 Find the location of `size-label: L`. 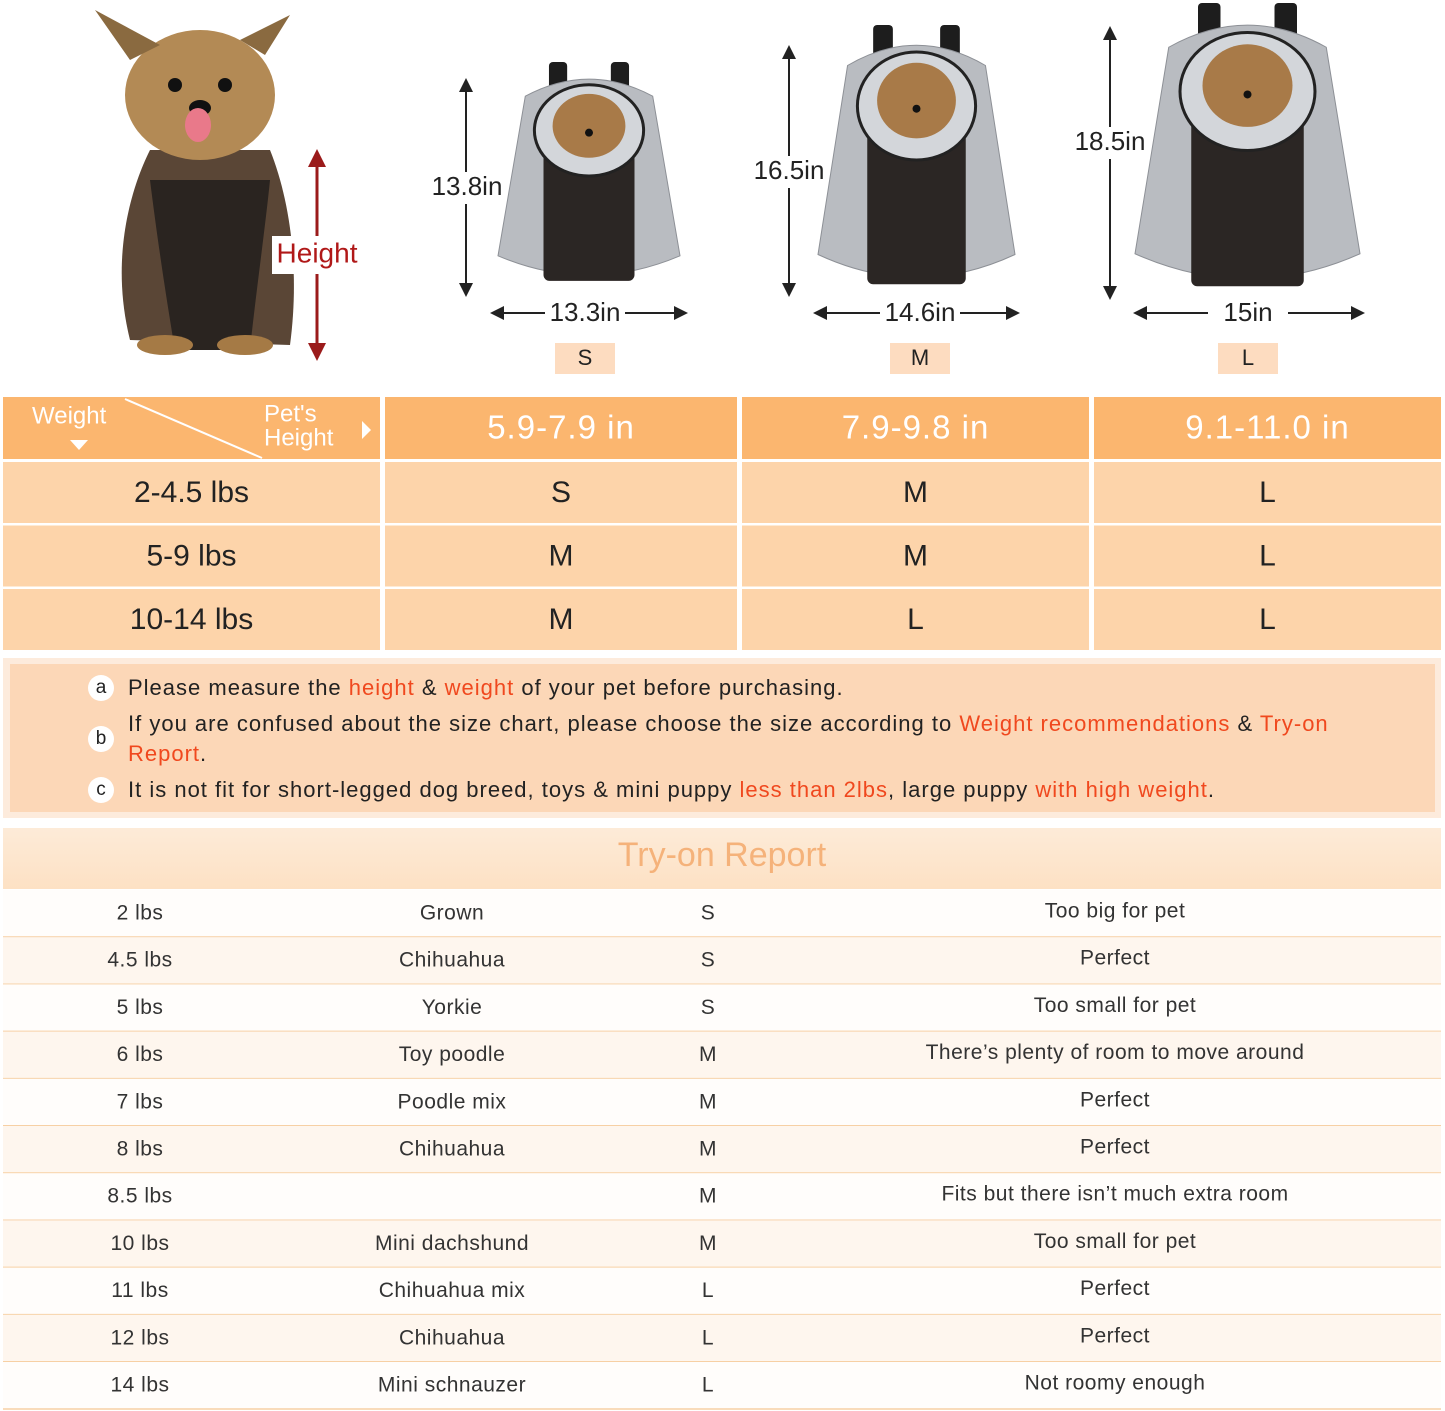

size-label: L is located at coordinates (1248, 357).